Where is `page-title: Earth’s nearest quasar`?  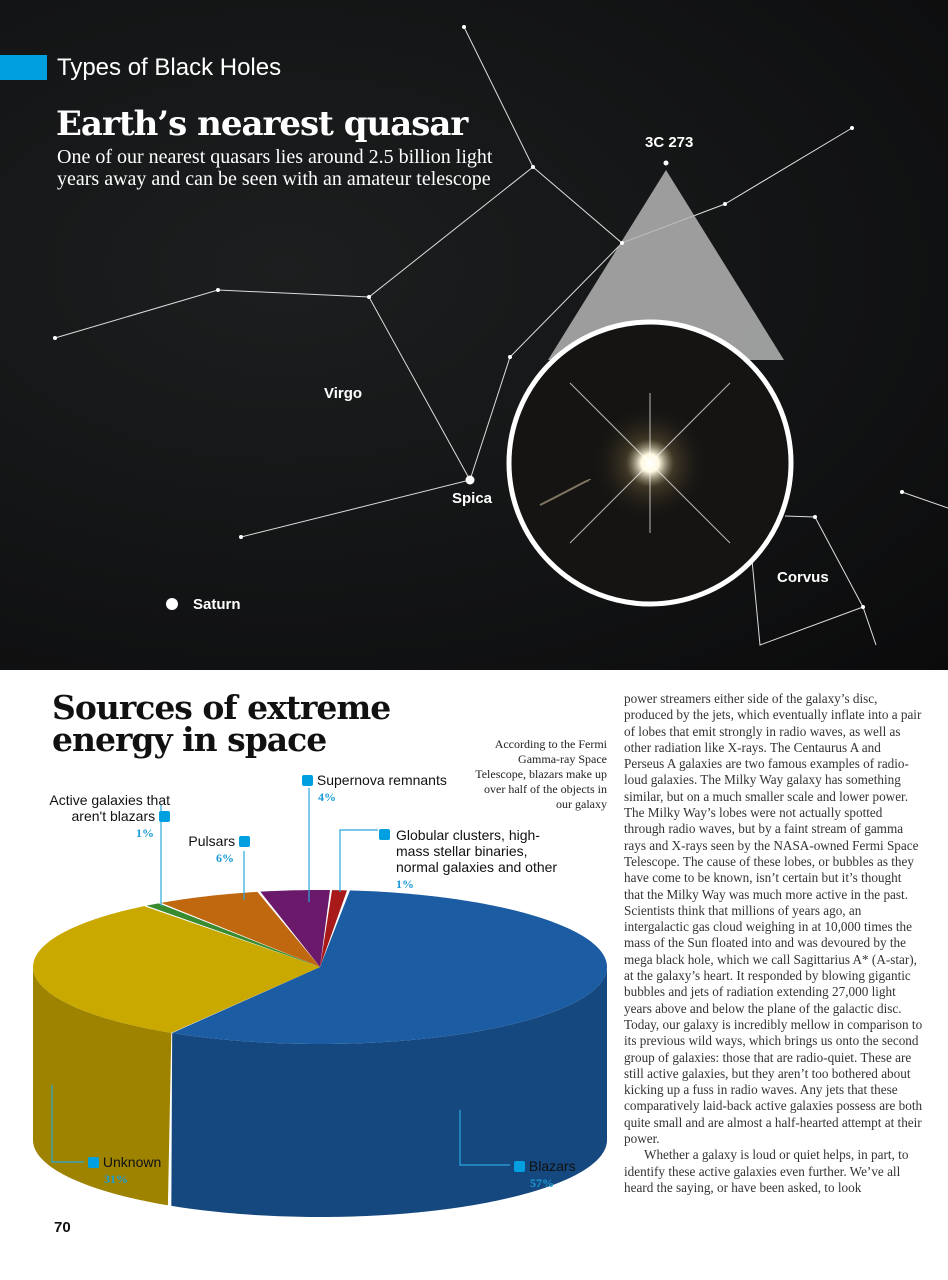 page-title: Earth’s nearest quasar is located at coordinates (262, 124).